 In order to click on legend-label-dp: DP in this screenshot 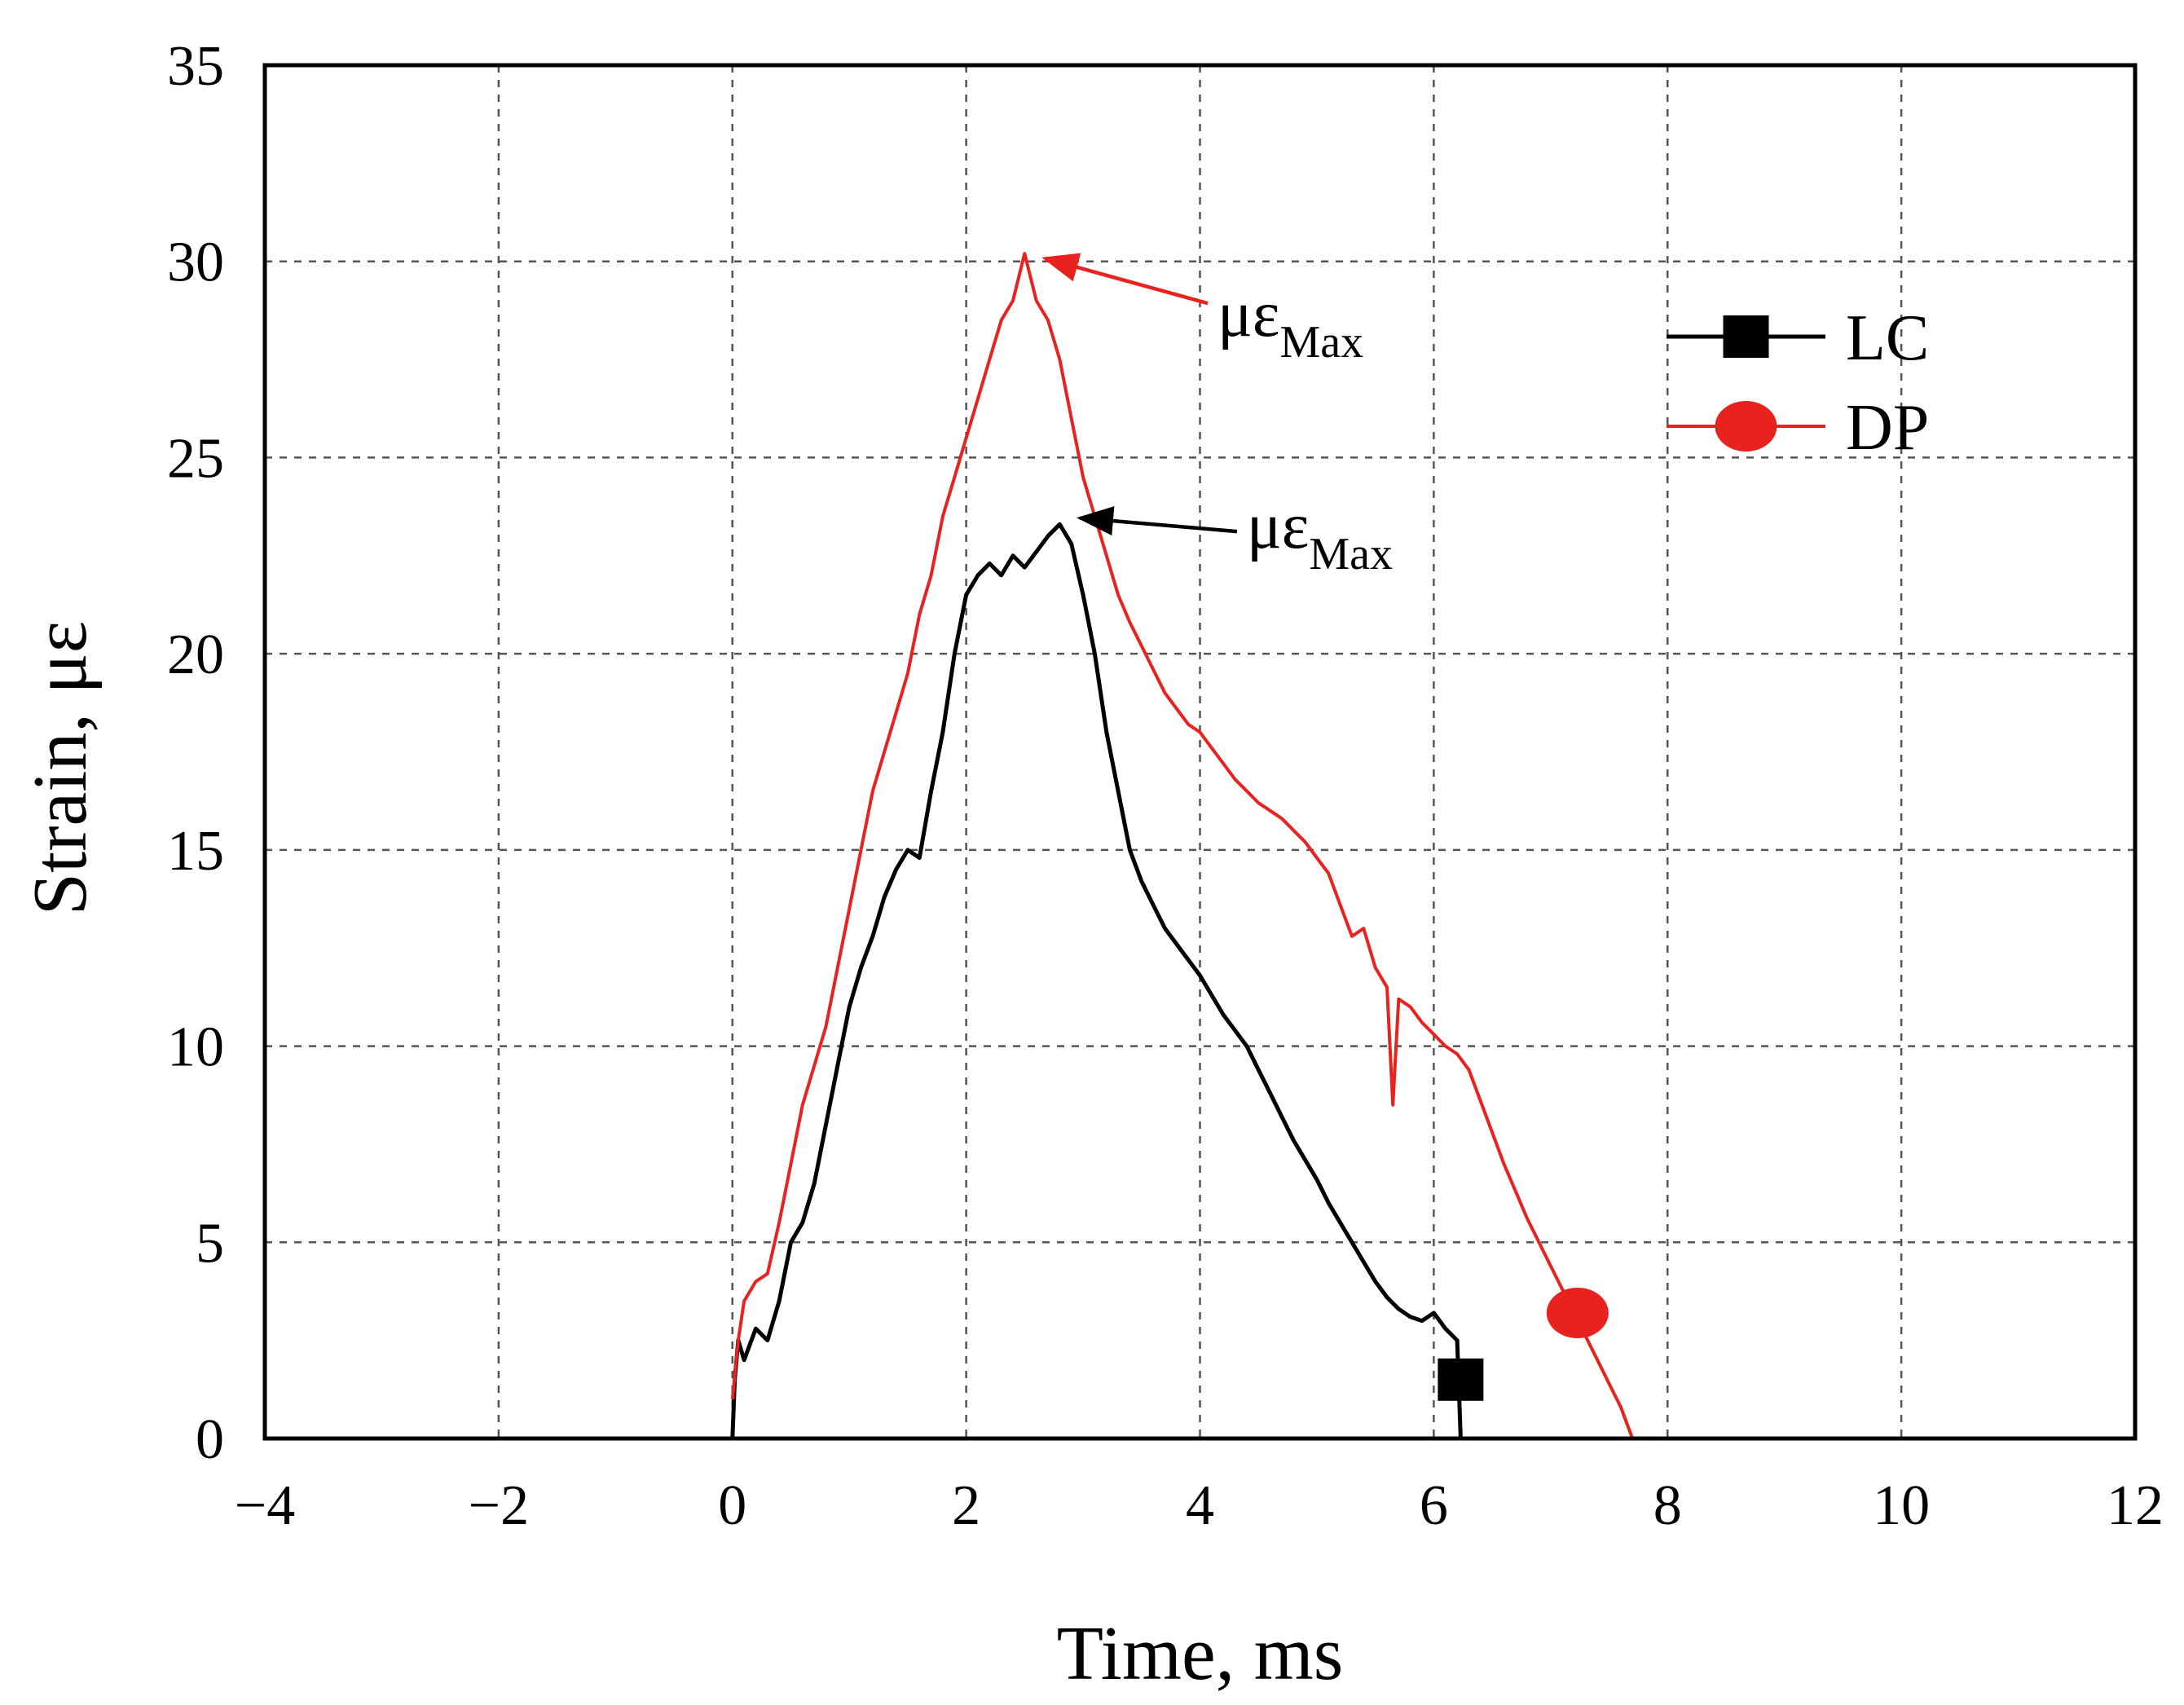, I will do `click(1888, 428)`.